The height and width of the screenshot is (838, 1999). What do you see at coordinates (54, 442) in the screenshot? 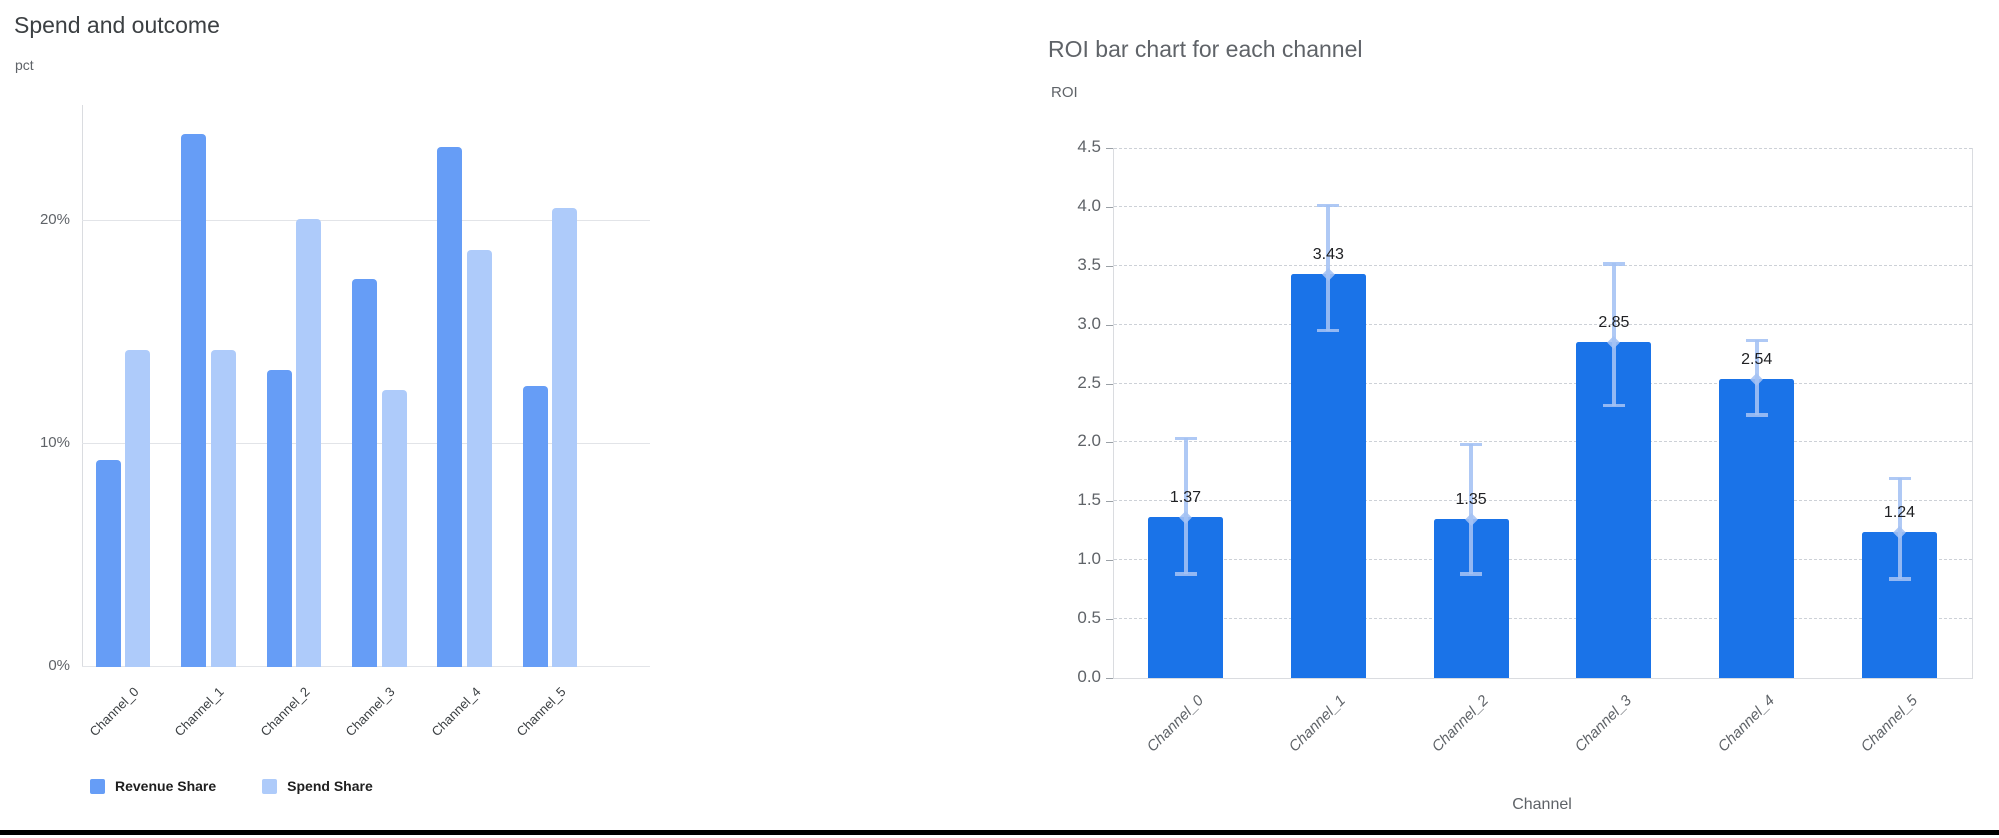
I see `left-y-tick-label: 10%` at bounding box center [54, 442].